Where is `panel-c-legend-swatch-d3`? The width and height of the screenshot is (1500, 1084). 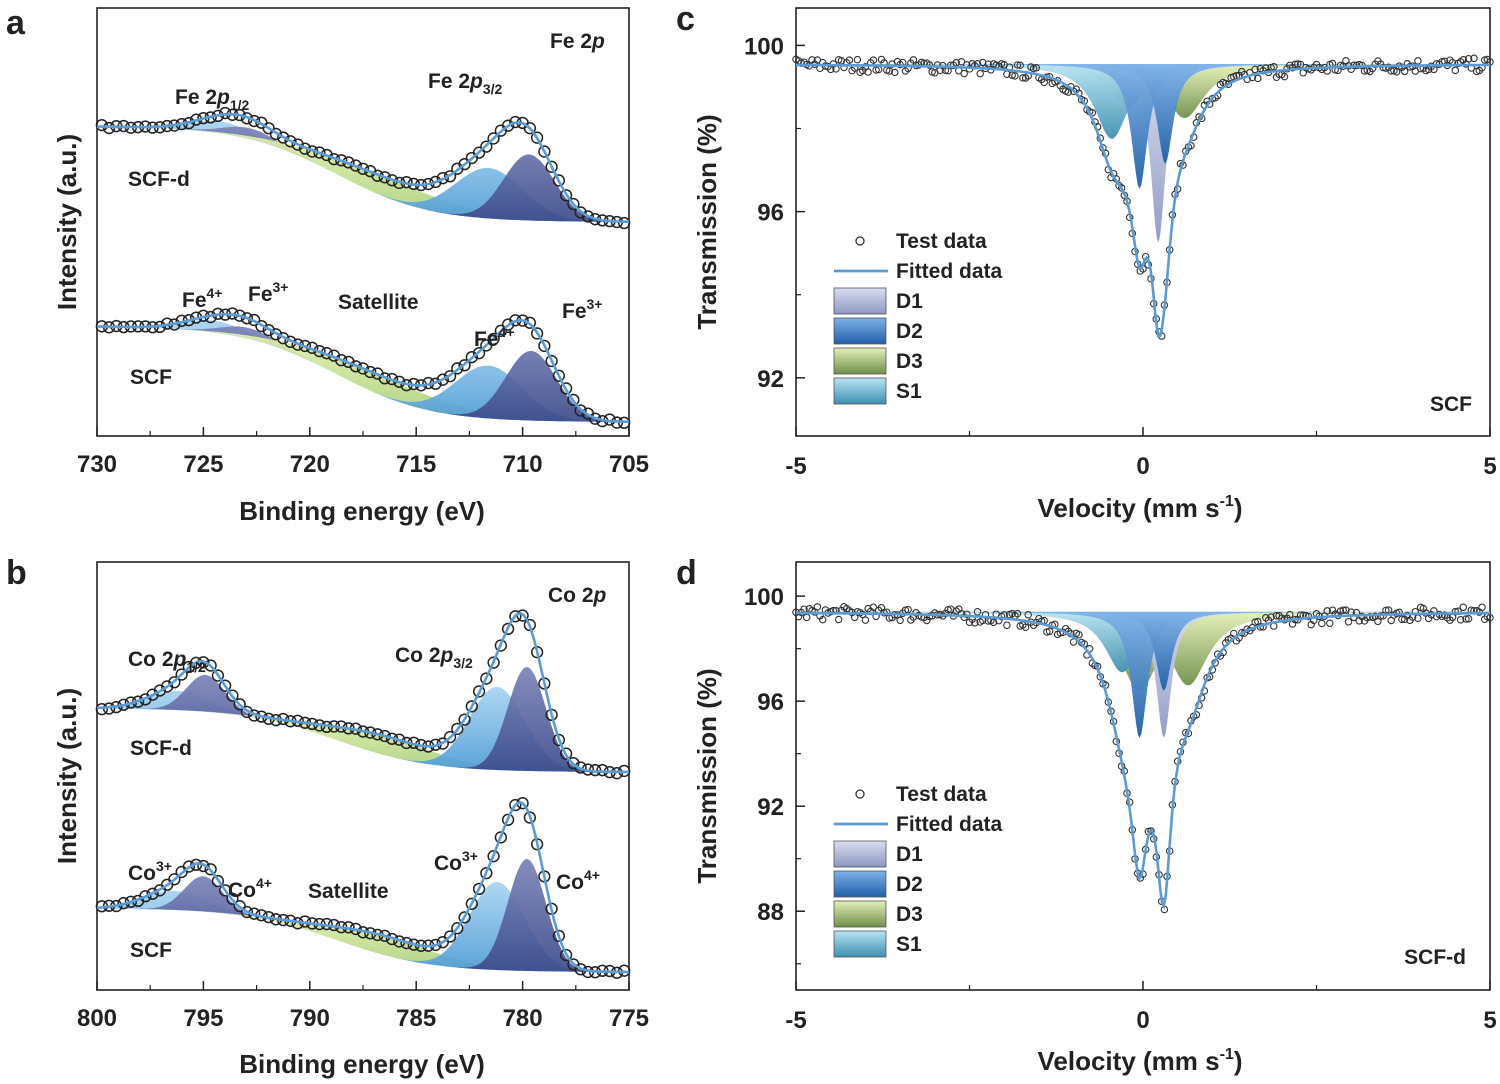
panel-c-legend-swatch-d3 is located at coordinates (860, 361).